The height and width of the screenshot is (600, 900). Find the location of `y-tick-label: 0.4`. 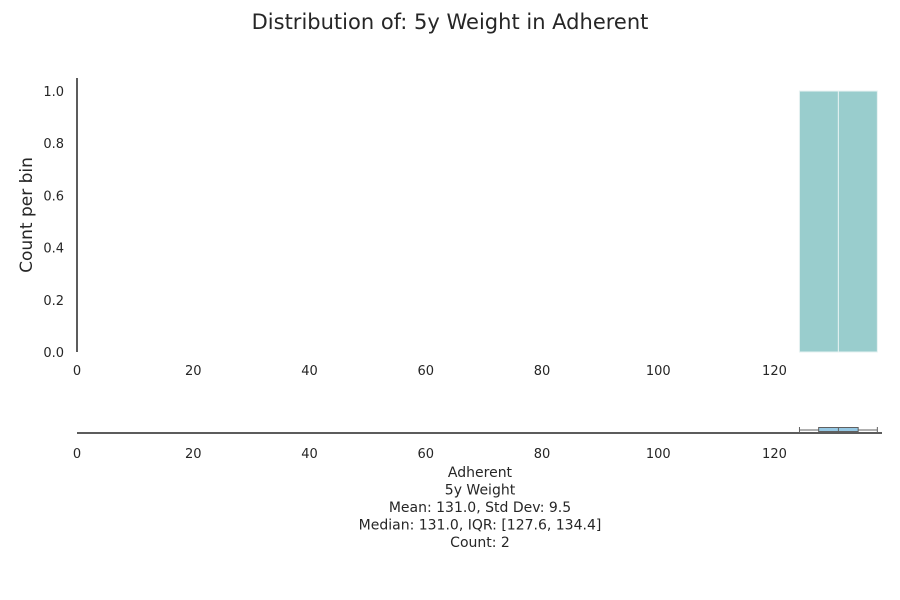

y-tick-label: 0.4 is located at coordinates (53, 249).